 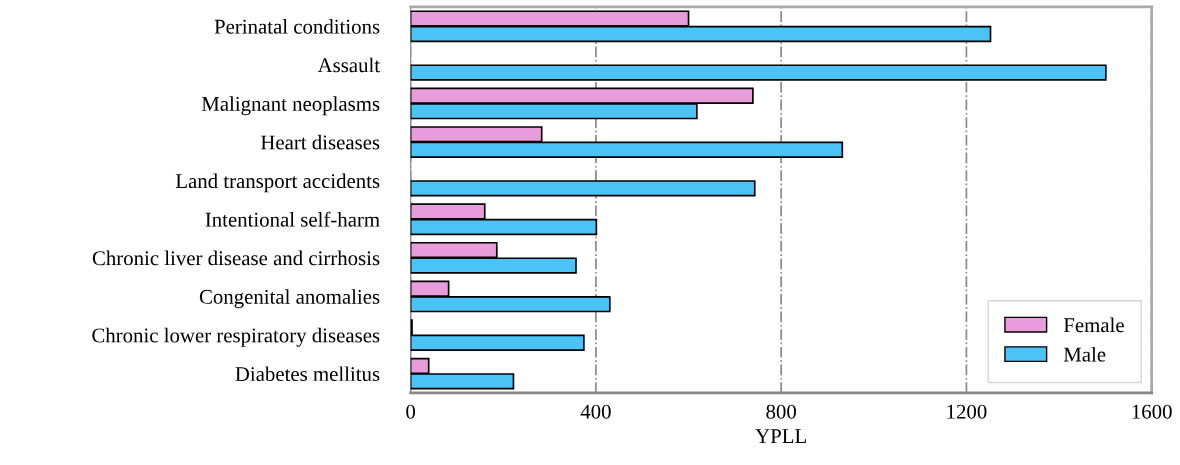 What do you see at coordinates (1084, 354) in the screenshot?
I see `legend-label: Male` at bounding box center [1084, 354].